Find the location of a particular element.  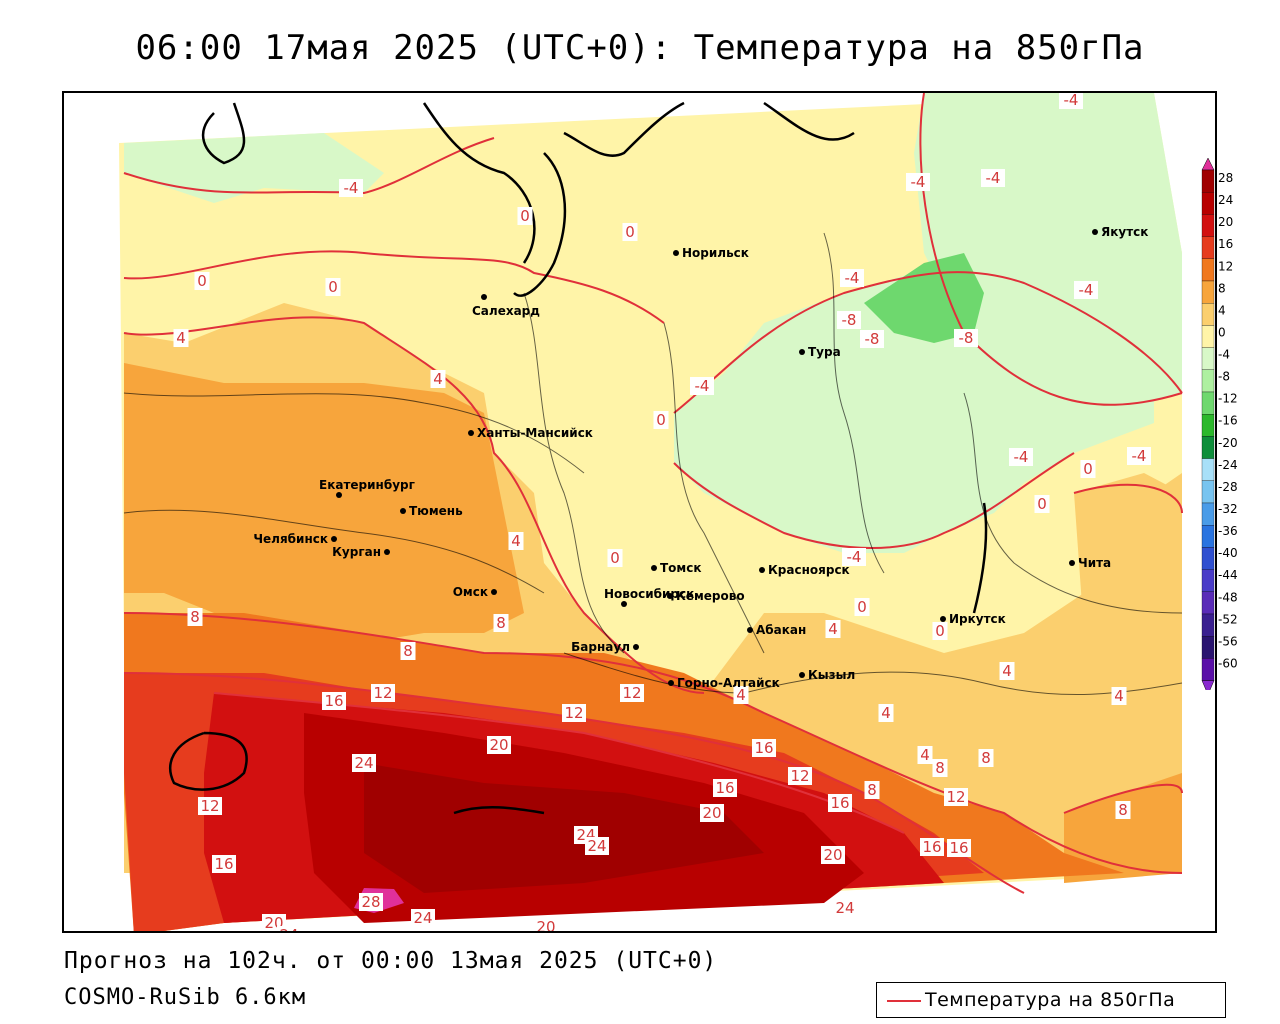

colorbar-tick-label: -52 is located at coordinates (1228, 619).